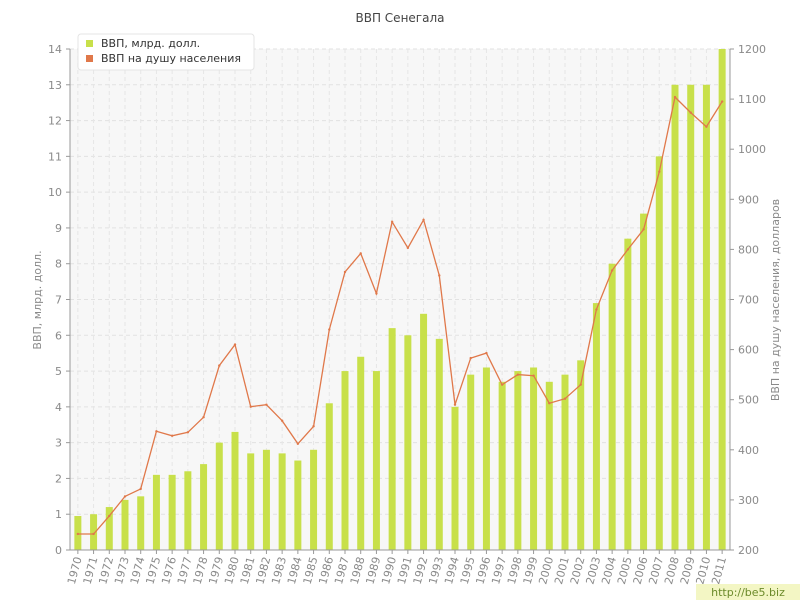 This screenshot has width=800, height=600. Describe the element at coordinates (58, 300) in the screenshot. I see `left-tick-label: 7` at that location.